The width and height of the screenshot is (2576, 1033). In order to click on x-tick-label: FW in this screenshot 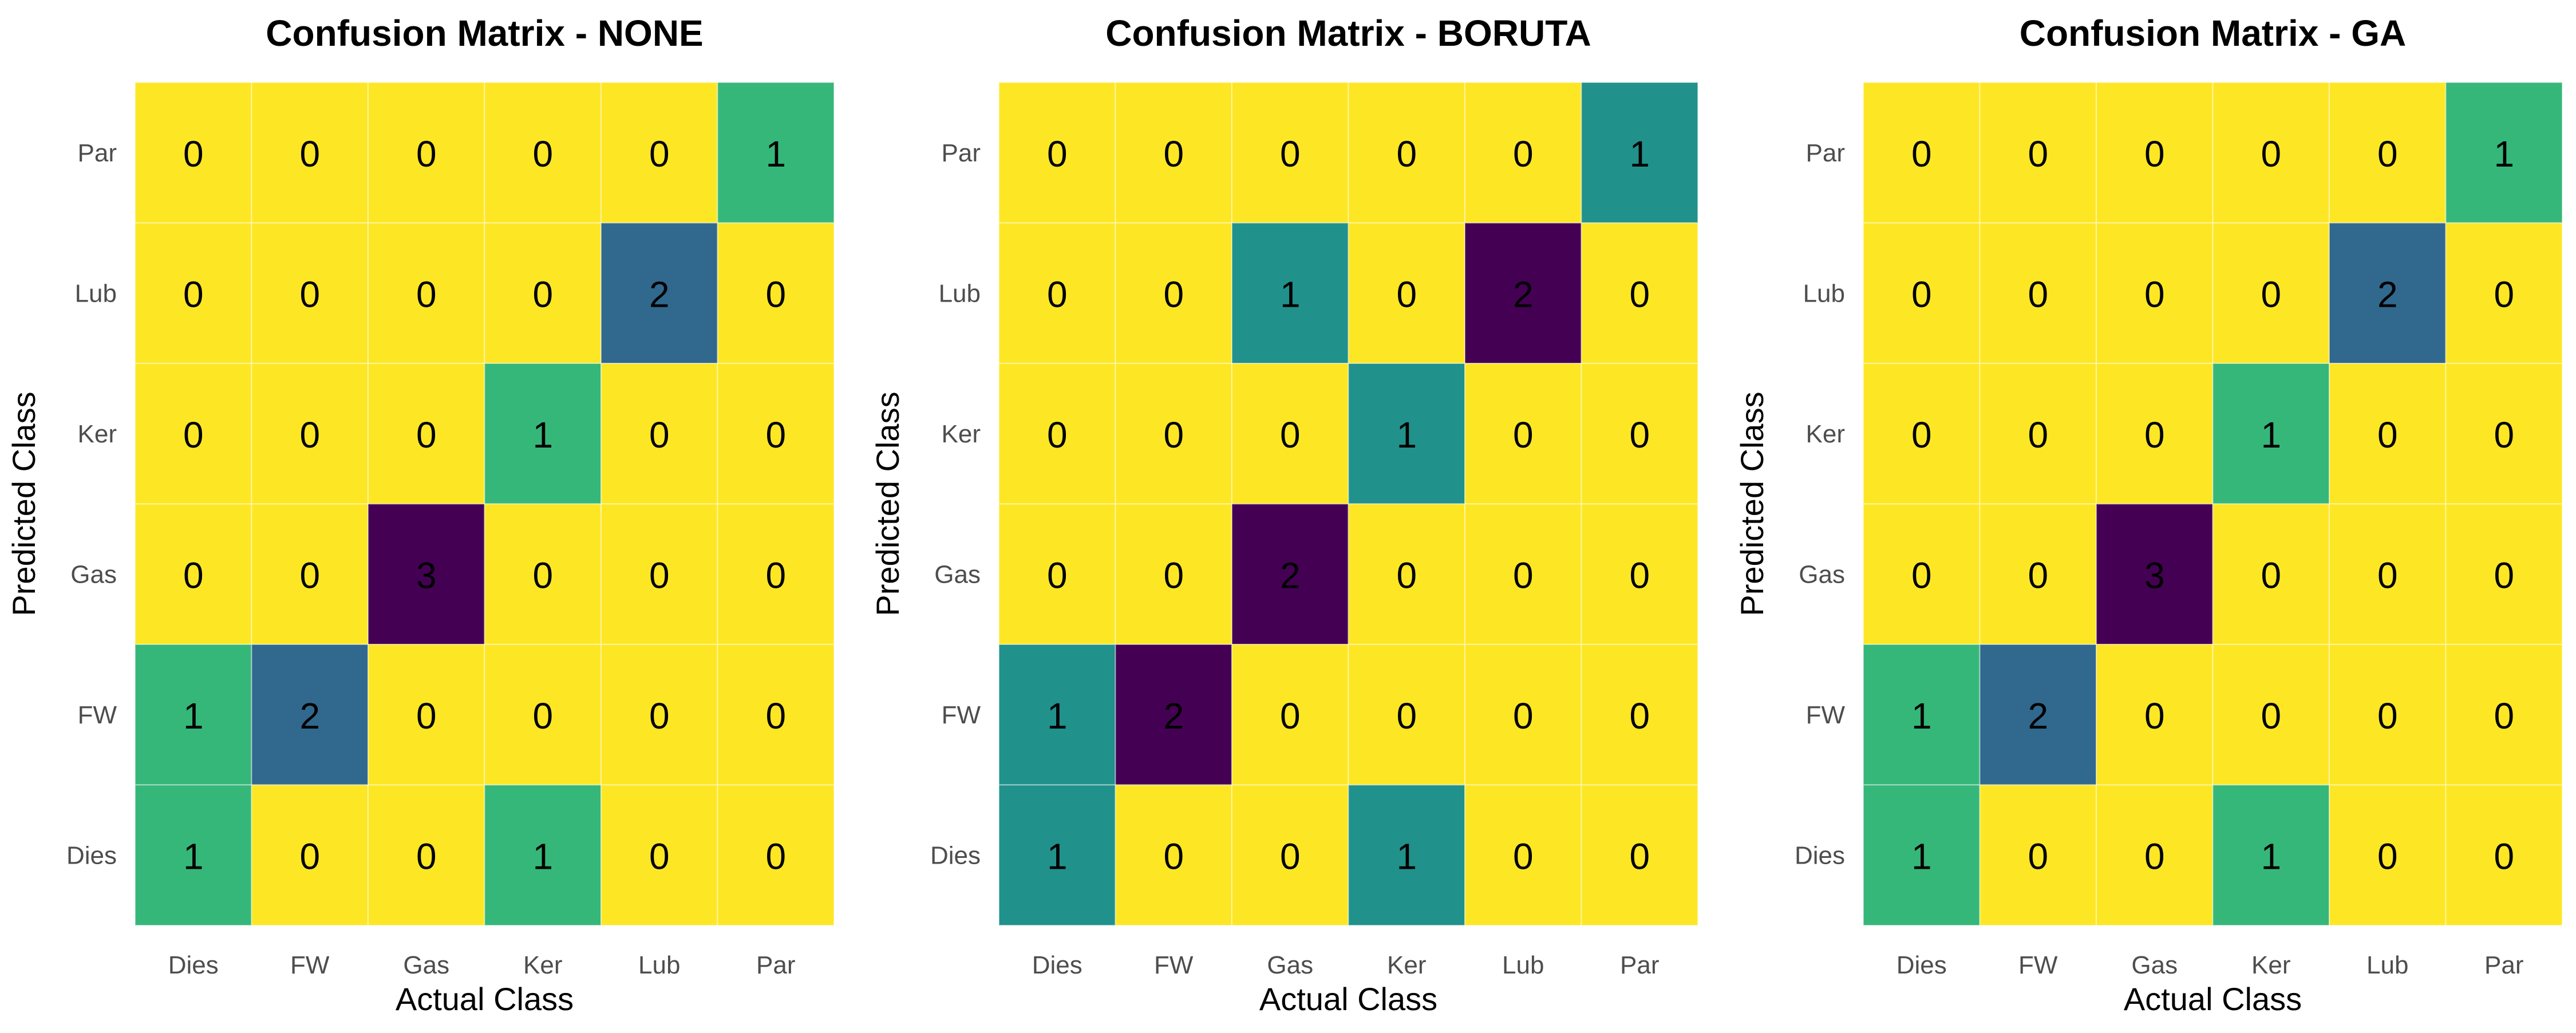, I will do `click(1174, 965)`.